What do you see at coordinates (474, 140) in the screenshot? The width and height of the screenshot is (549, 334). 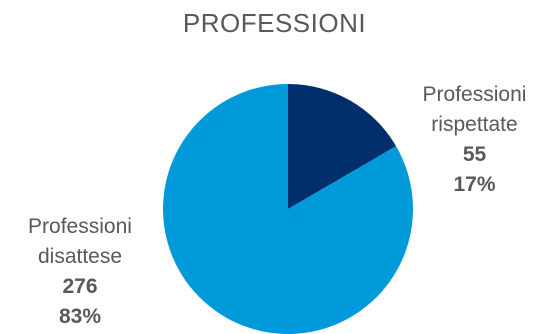 I see `slice-label-rispettate: Professioni rispettate 55 17%` at bounding box center [474, 140].